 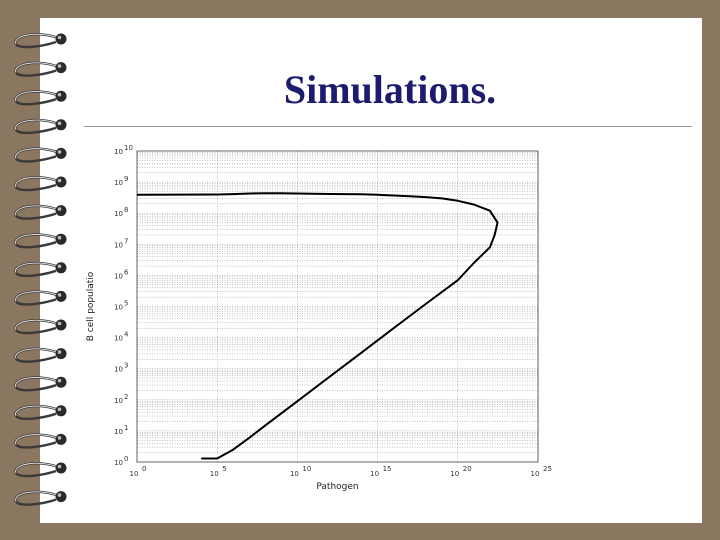 What do you see at coordinates (126, 459) in the screenshot?
I see `y-tick-exponent: 0` at bounding box center [126, 459].